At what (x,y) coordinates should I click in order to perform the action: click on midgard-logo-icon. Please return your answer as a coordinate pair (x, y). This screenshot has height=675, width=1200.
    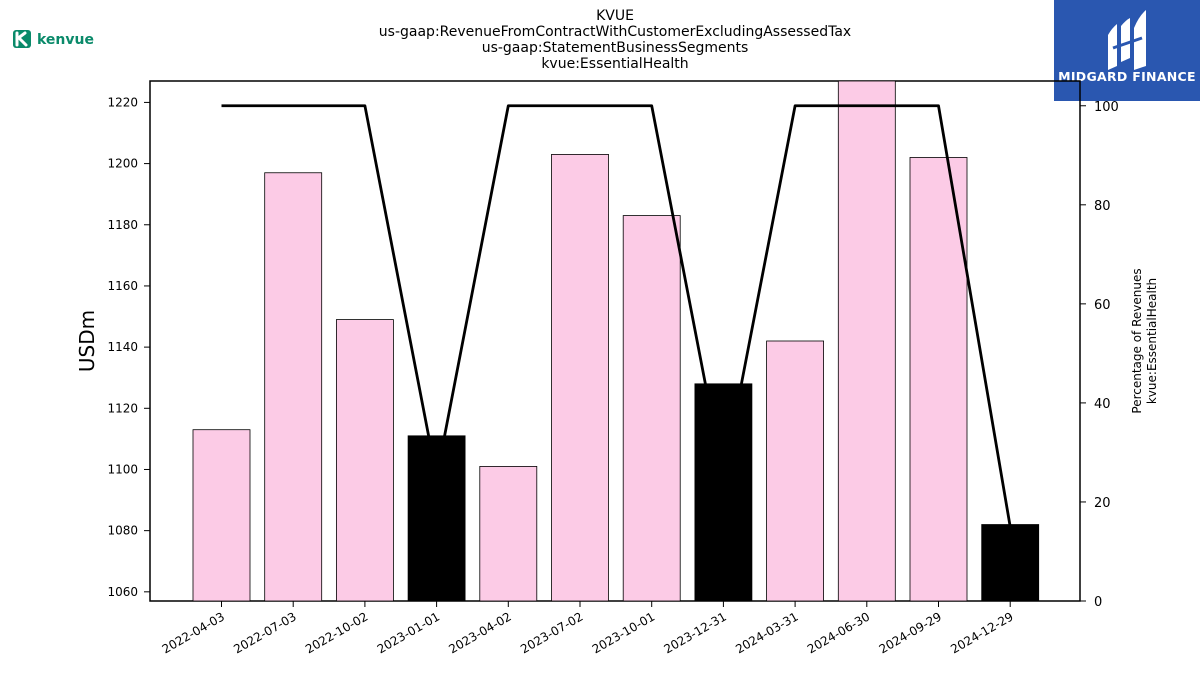
    Looking at the image, I should click on (1127, 40).